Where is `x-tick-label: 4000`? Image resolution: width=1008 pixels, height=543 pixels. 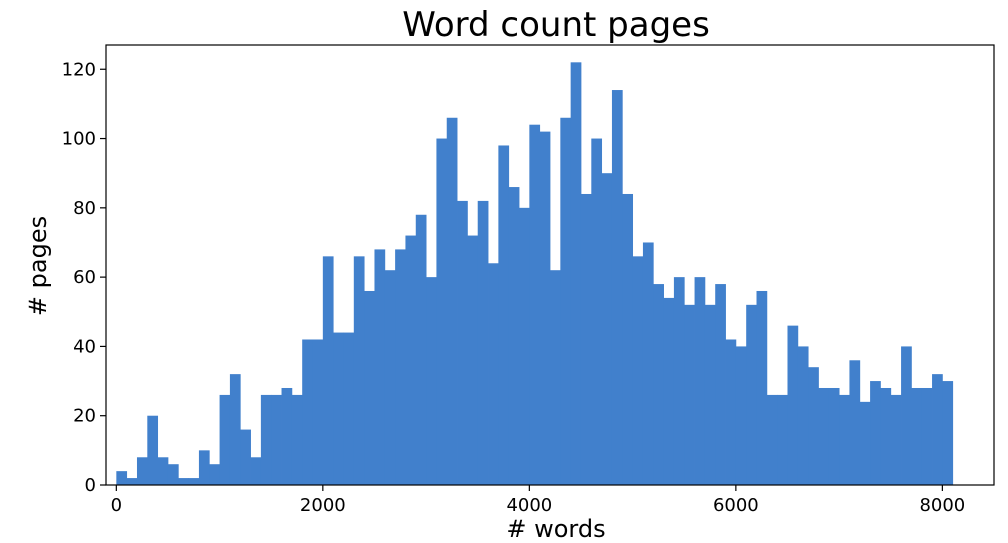 x-tick-label: 4000 is located at coordinates (529, 505).